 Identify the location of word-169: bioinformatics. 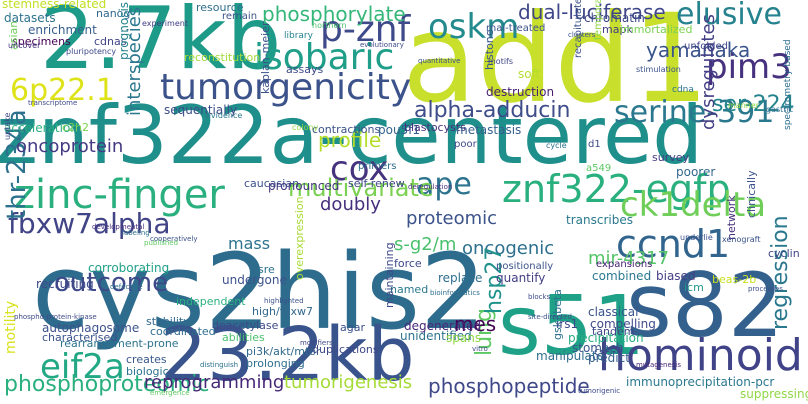
(455, 293).